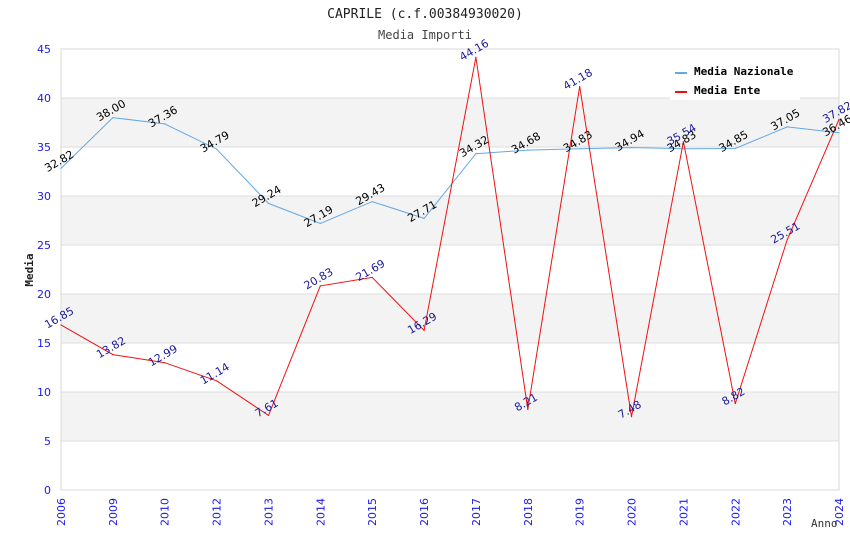 This screenshot has height=550, width=850. What do you see at coordinates (319, 278) in the screenshot?
I see `data-label: 20.83` at bounding box center [319, 278].